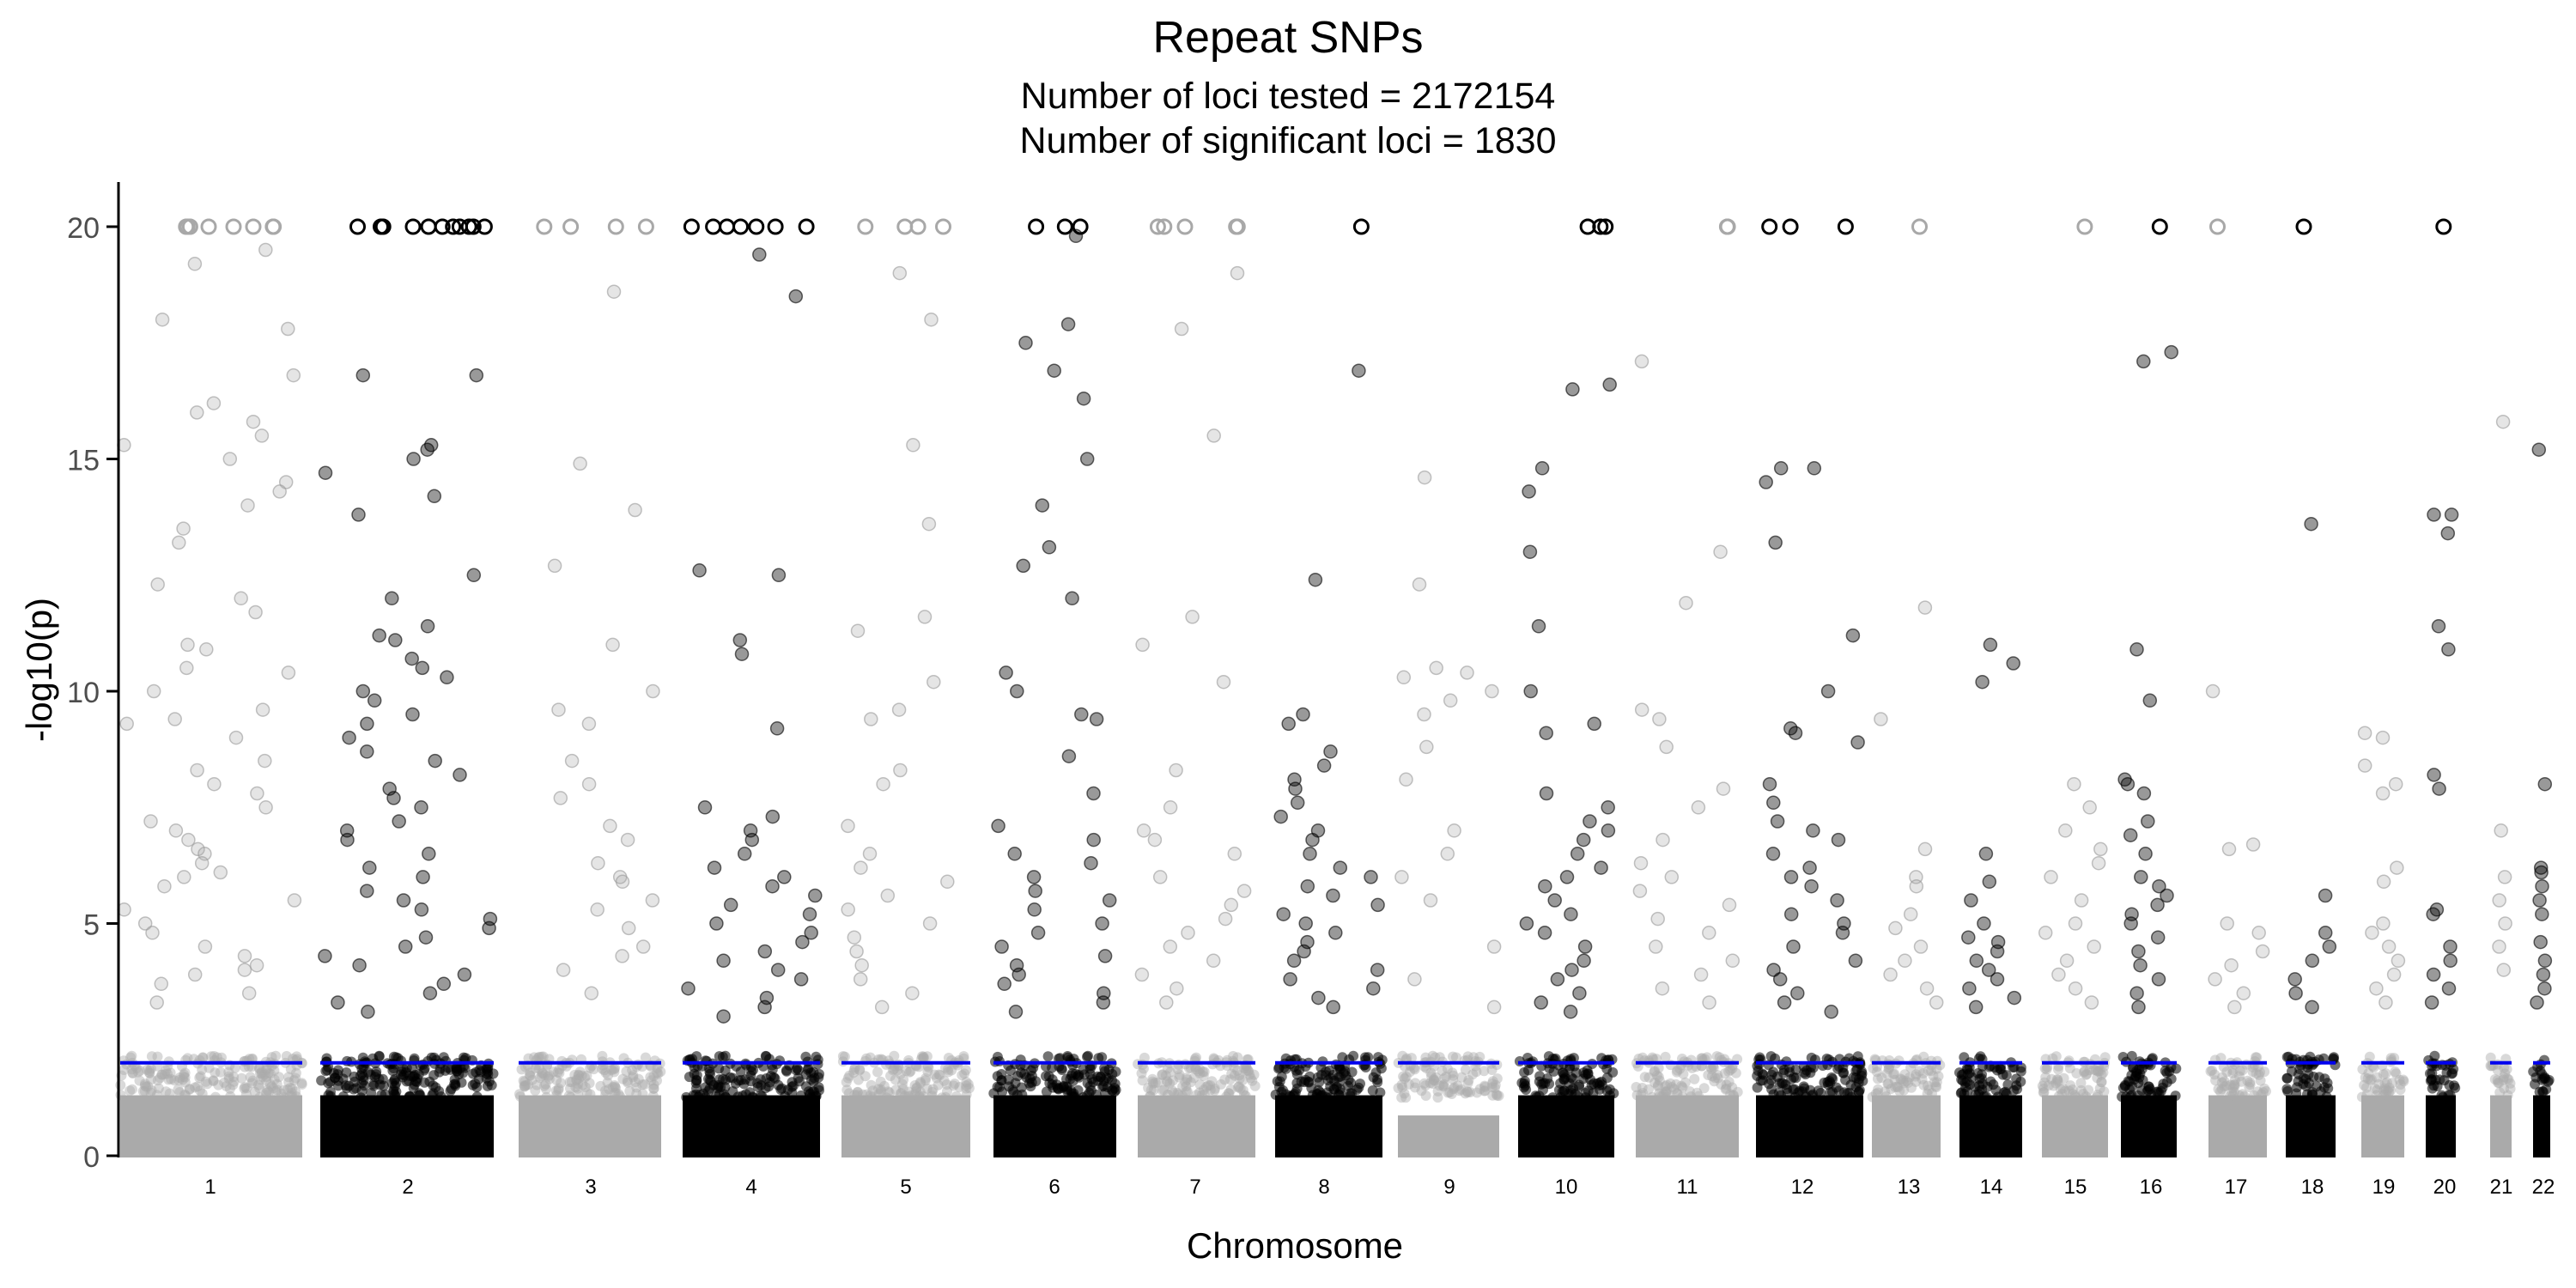 The width and height of the screenshot is (2576, 1288). Describe the element at coordinates (2500, 786) in the screenshot. I see `chromosome-21-points` at that location.